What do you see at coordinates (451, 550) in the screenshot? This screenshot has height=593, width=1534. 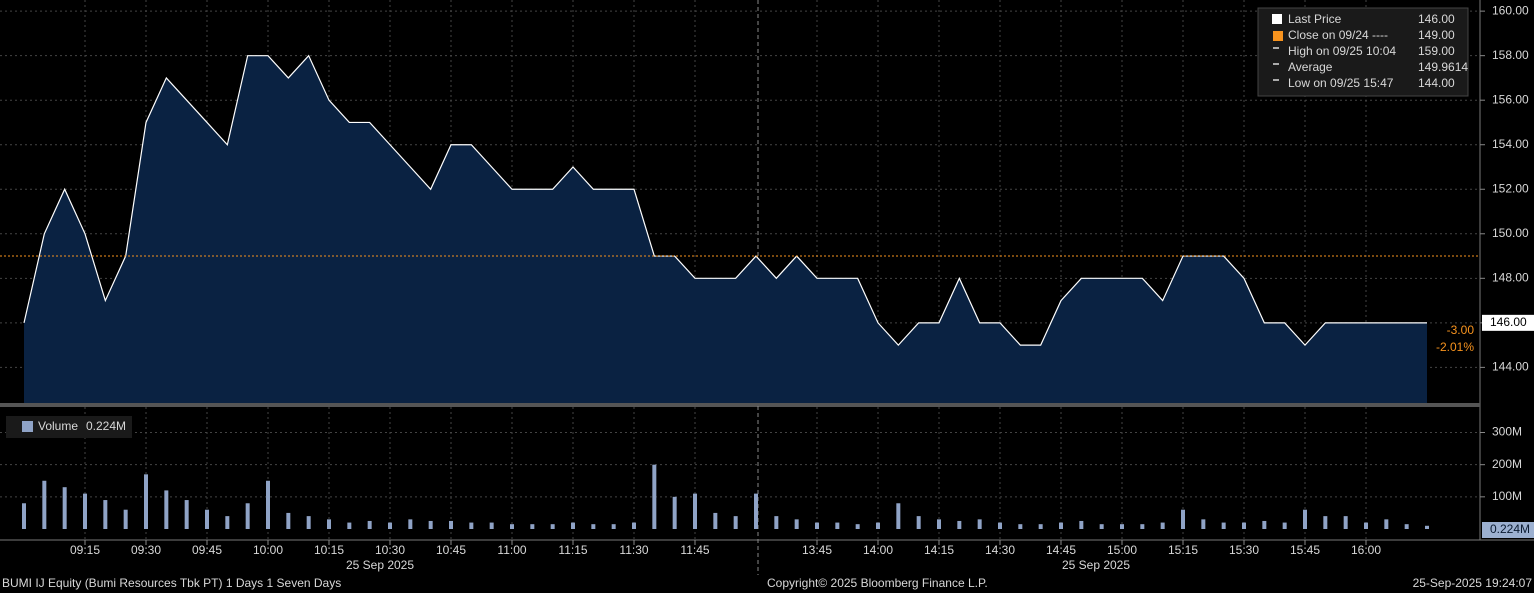 I see `x-tick-label: 10:45` at bounding box center [451, 550].